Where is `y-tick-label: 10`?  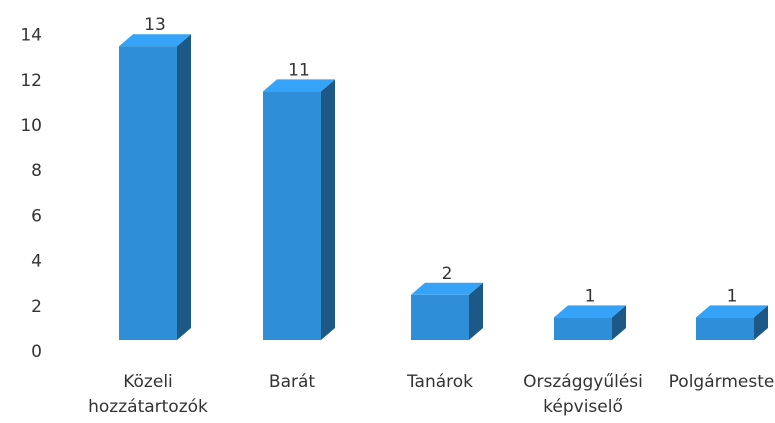 y-tick-label: 10 is located at coordinates (31, 126).